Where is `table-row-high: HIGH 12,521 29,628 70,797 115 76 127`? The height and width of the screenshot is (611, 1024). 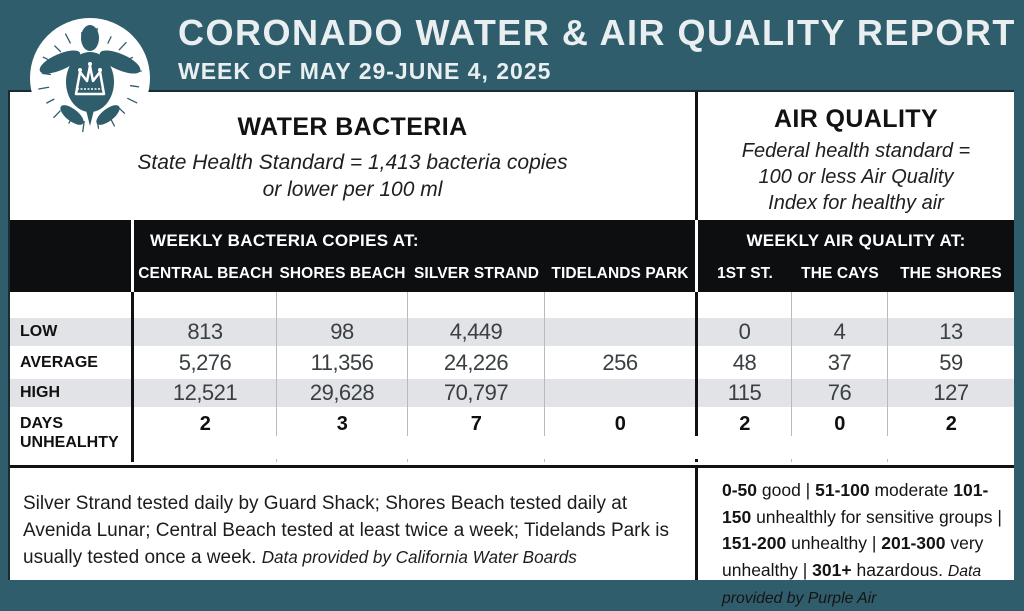
table-row-high: HIGH 12,521 29,628 70,797 115 76 127 is located at coordinates (512, 393).